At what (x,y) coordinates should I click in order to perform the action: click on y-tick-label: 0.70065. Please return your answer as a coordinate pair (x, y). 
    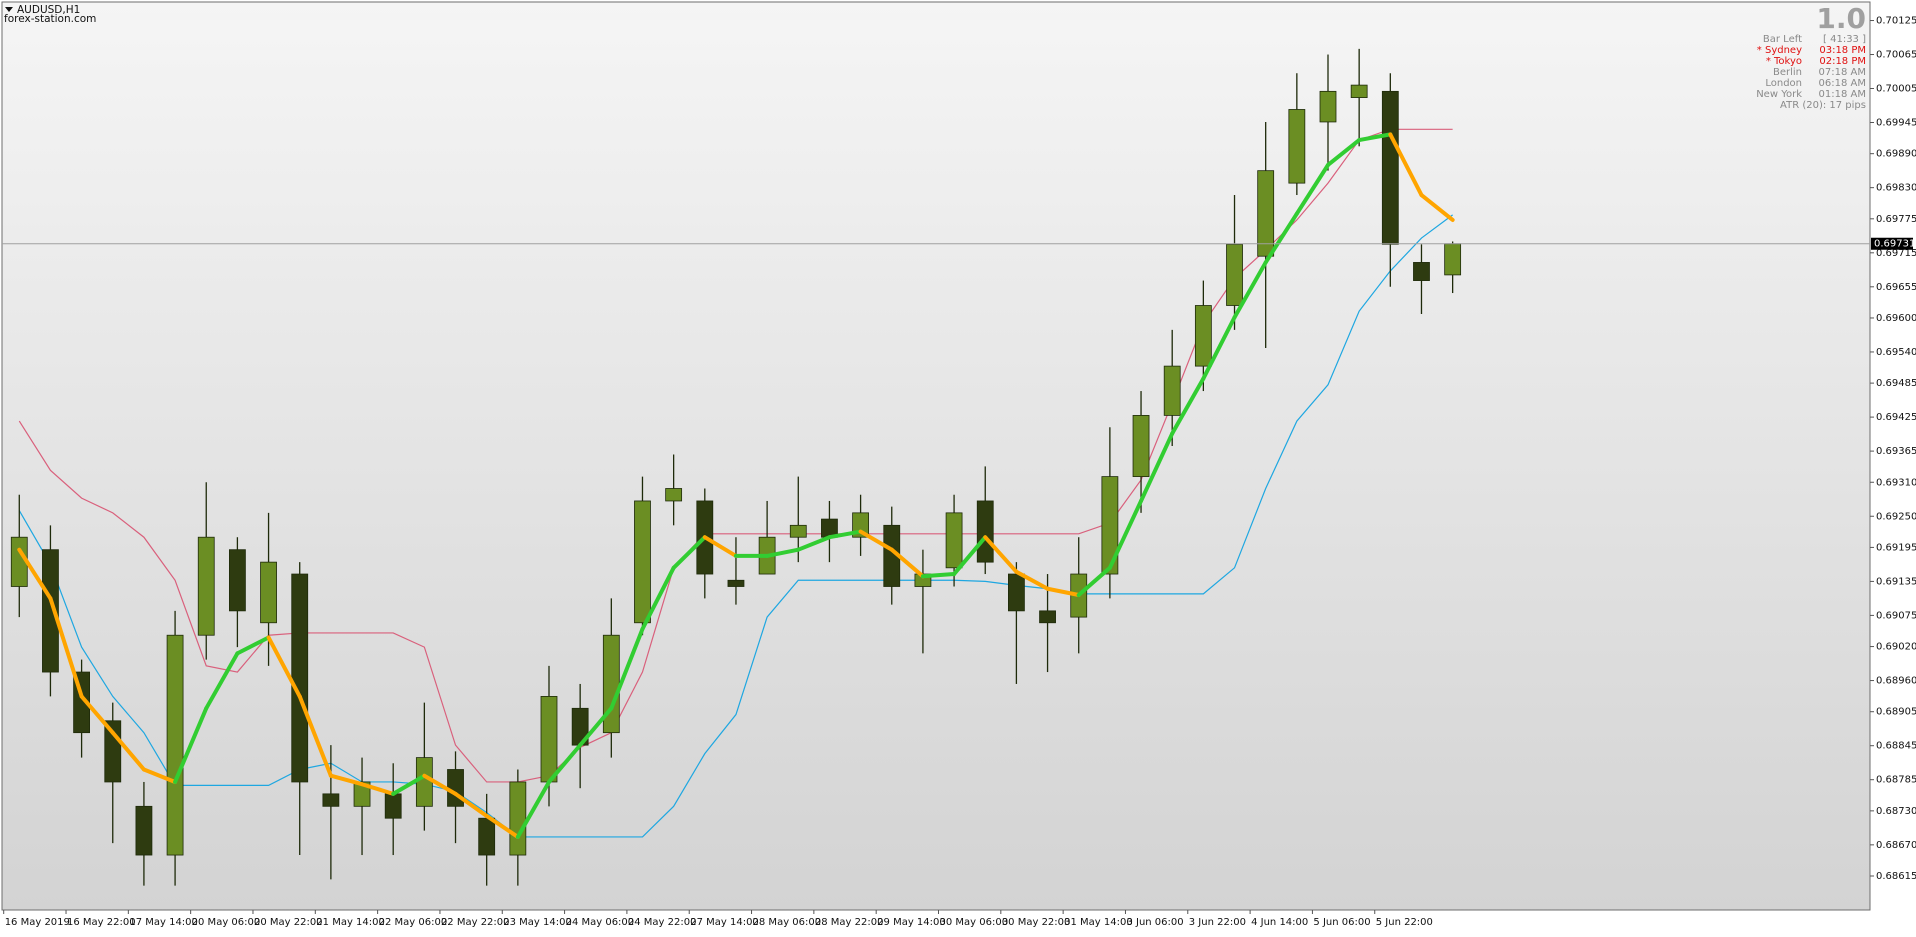
    Looking at the image, I should click on (1896, 55).